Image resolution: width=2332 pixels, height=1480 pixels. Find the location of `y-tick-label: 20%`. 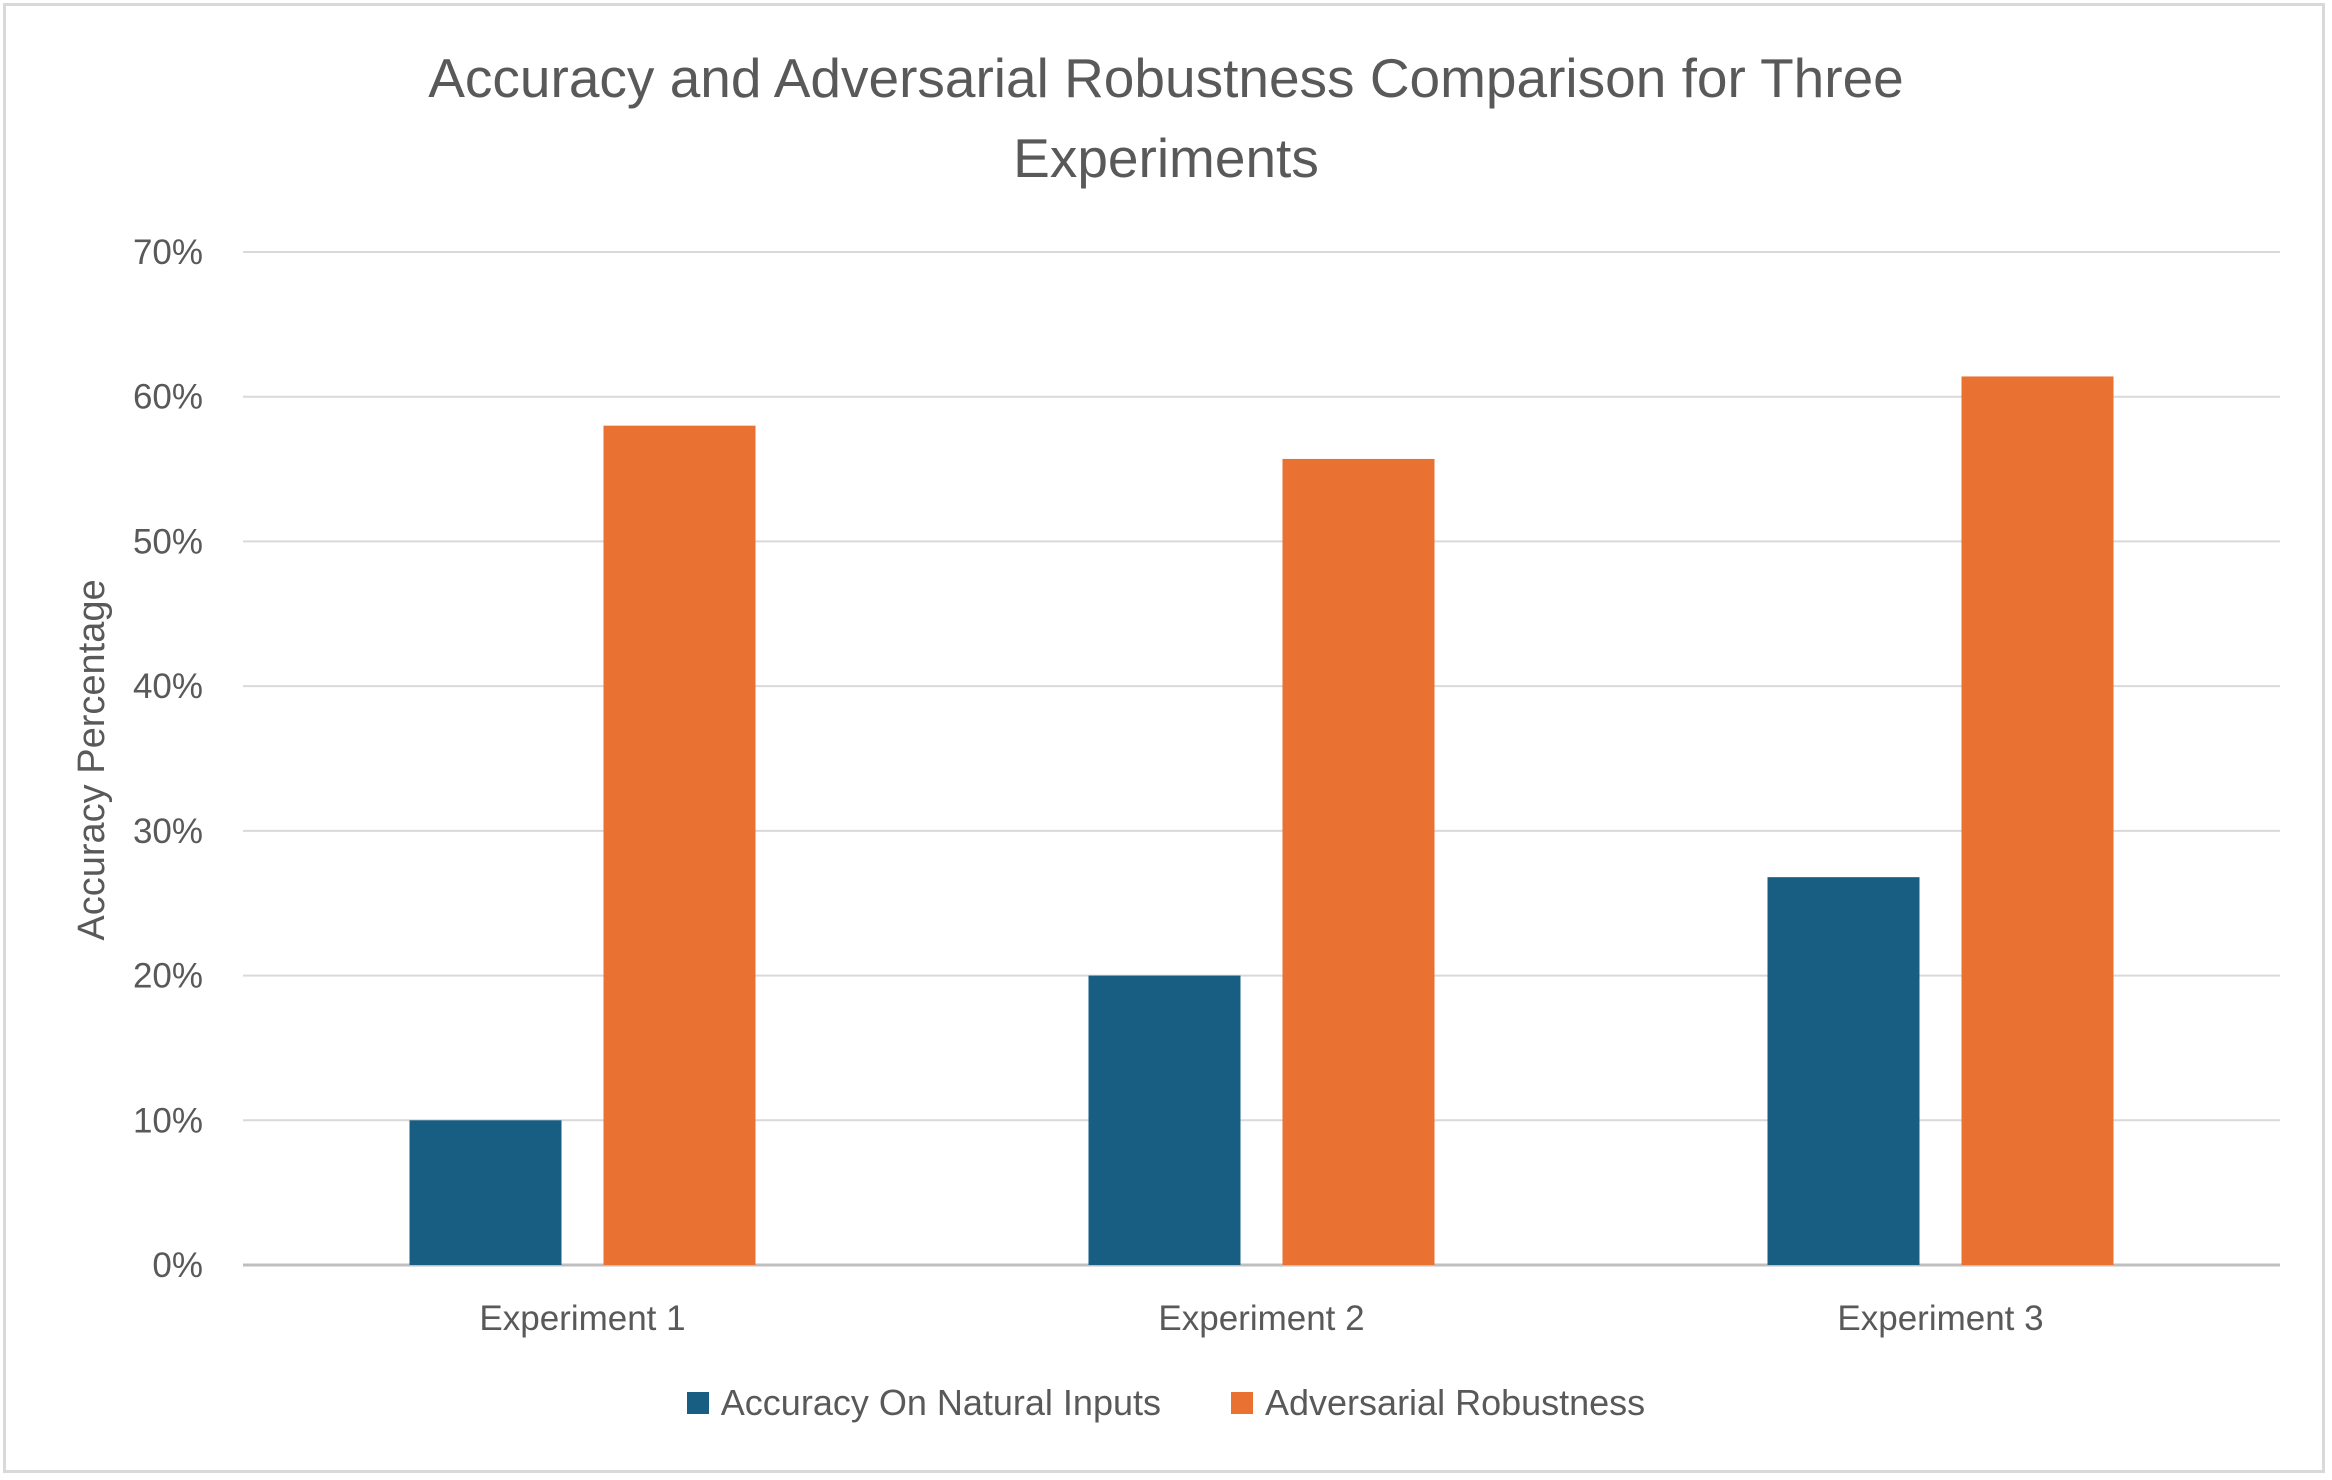

y-tick-label: 20% is located at coordinates (168, 976).